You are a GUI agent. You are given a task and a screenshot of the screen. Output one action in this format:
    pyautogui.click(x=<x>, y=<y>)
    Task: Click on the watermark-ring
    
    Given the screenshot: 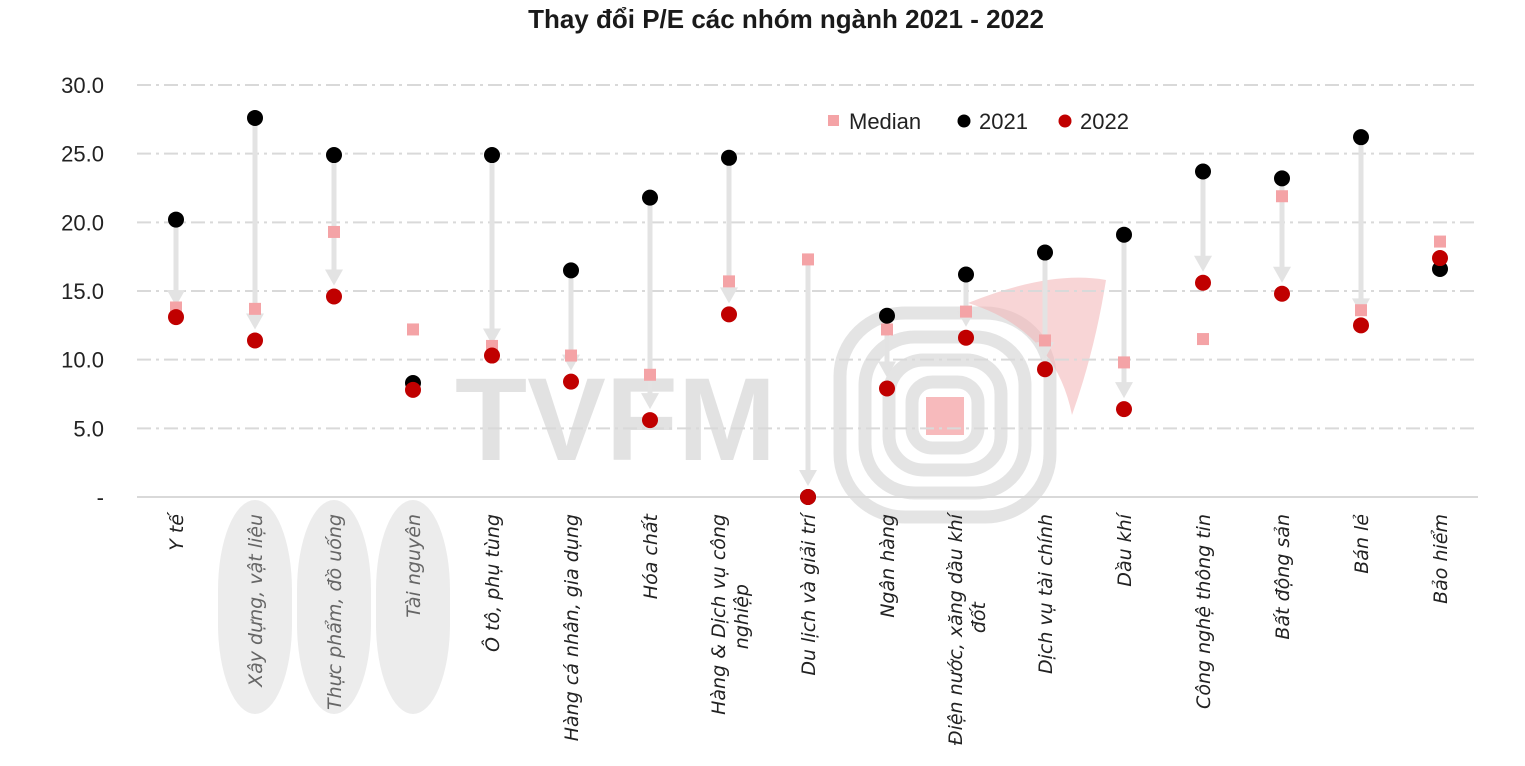 What is the action you would take?
    pyautogui.click(x=945, y=415)
    